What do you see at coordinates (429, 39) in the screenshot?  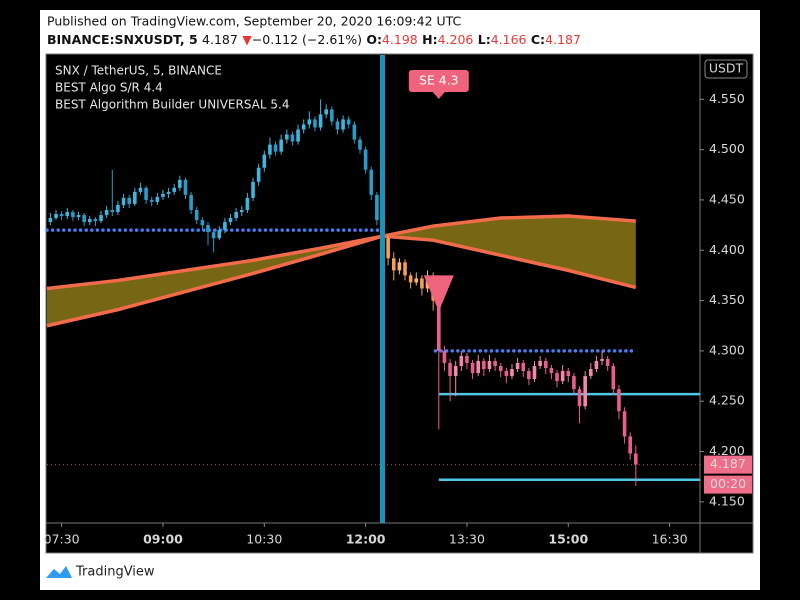 I see `h-label: H:` at bounding box center [429, 39].